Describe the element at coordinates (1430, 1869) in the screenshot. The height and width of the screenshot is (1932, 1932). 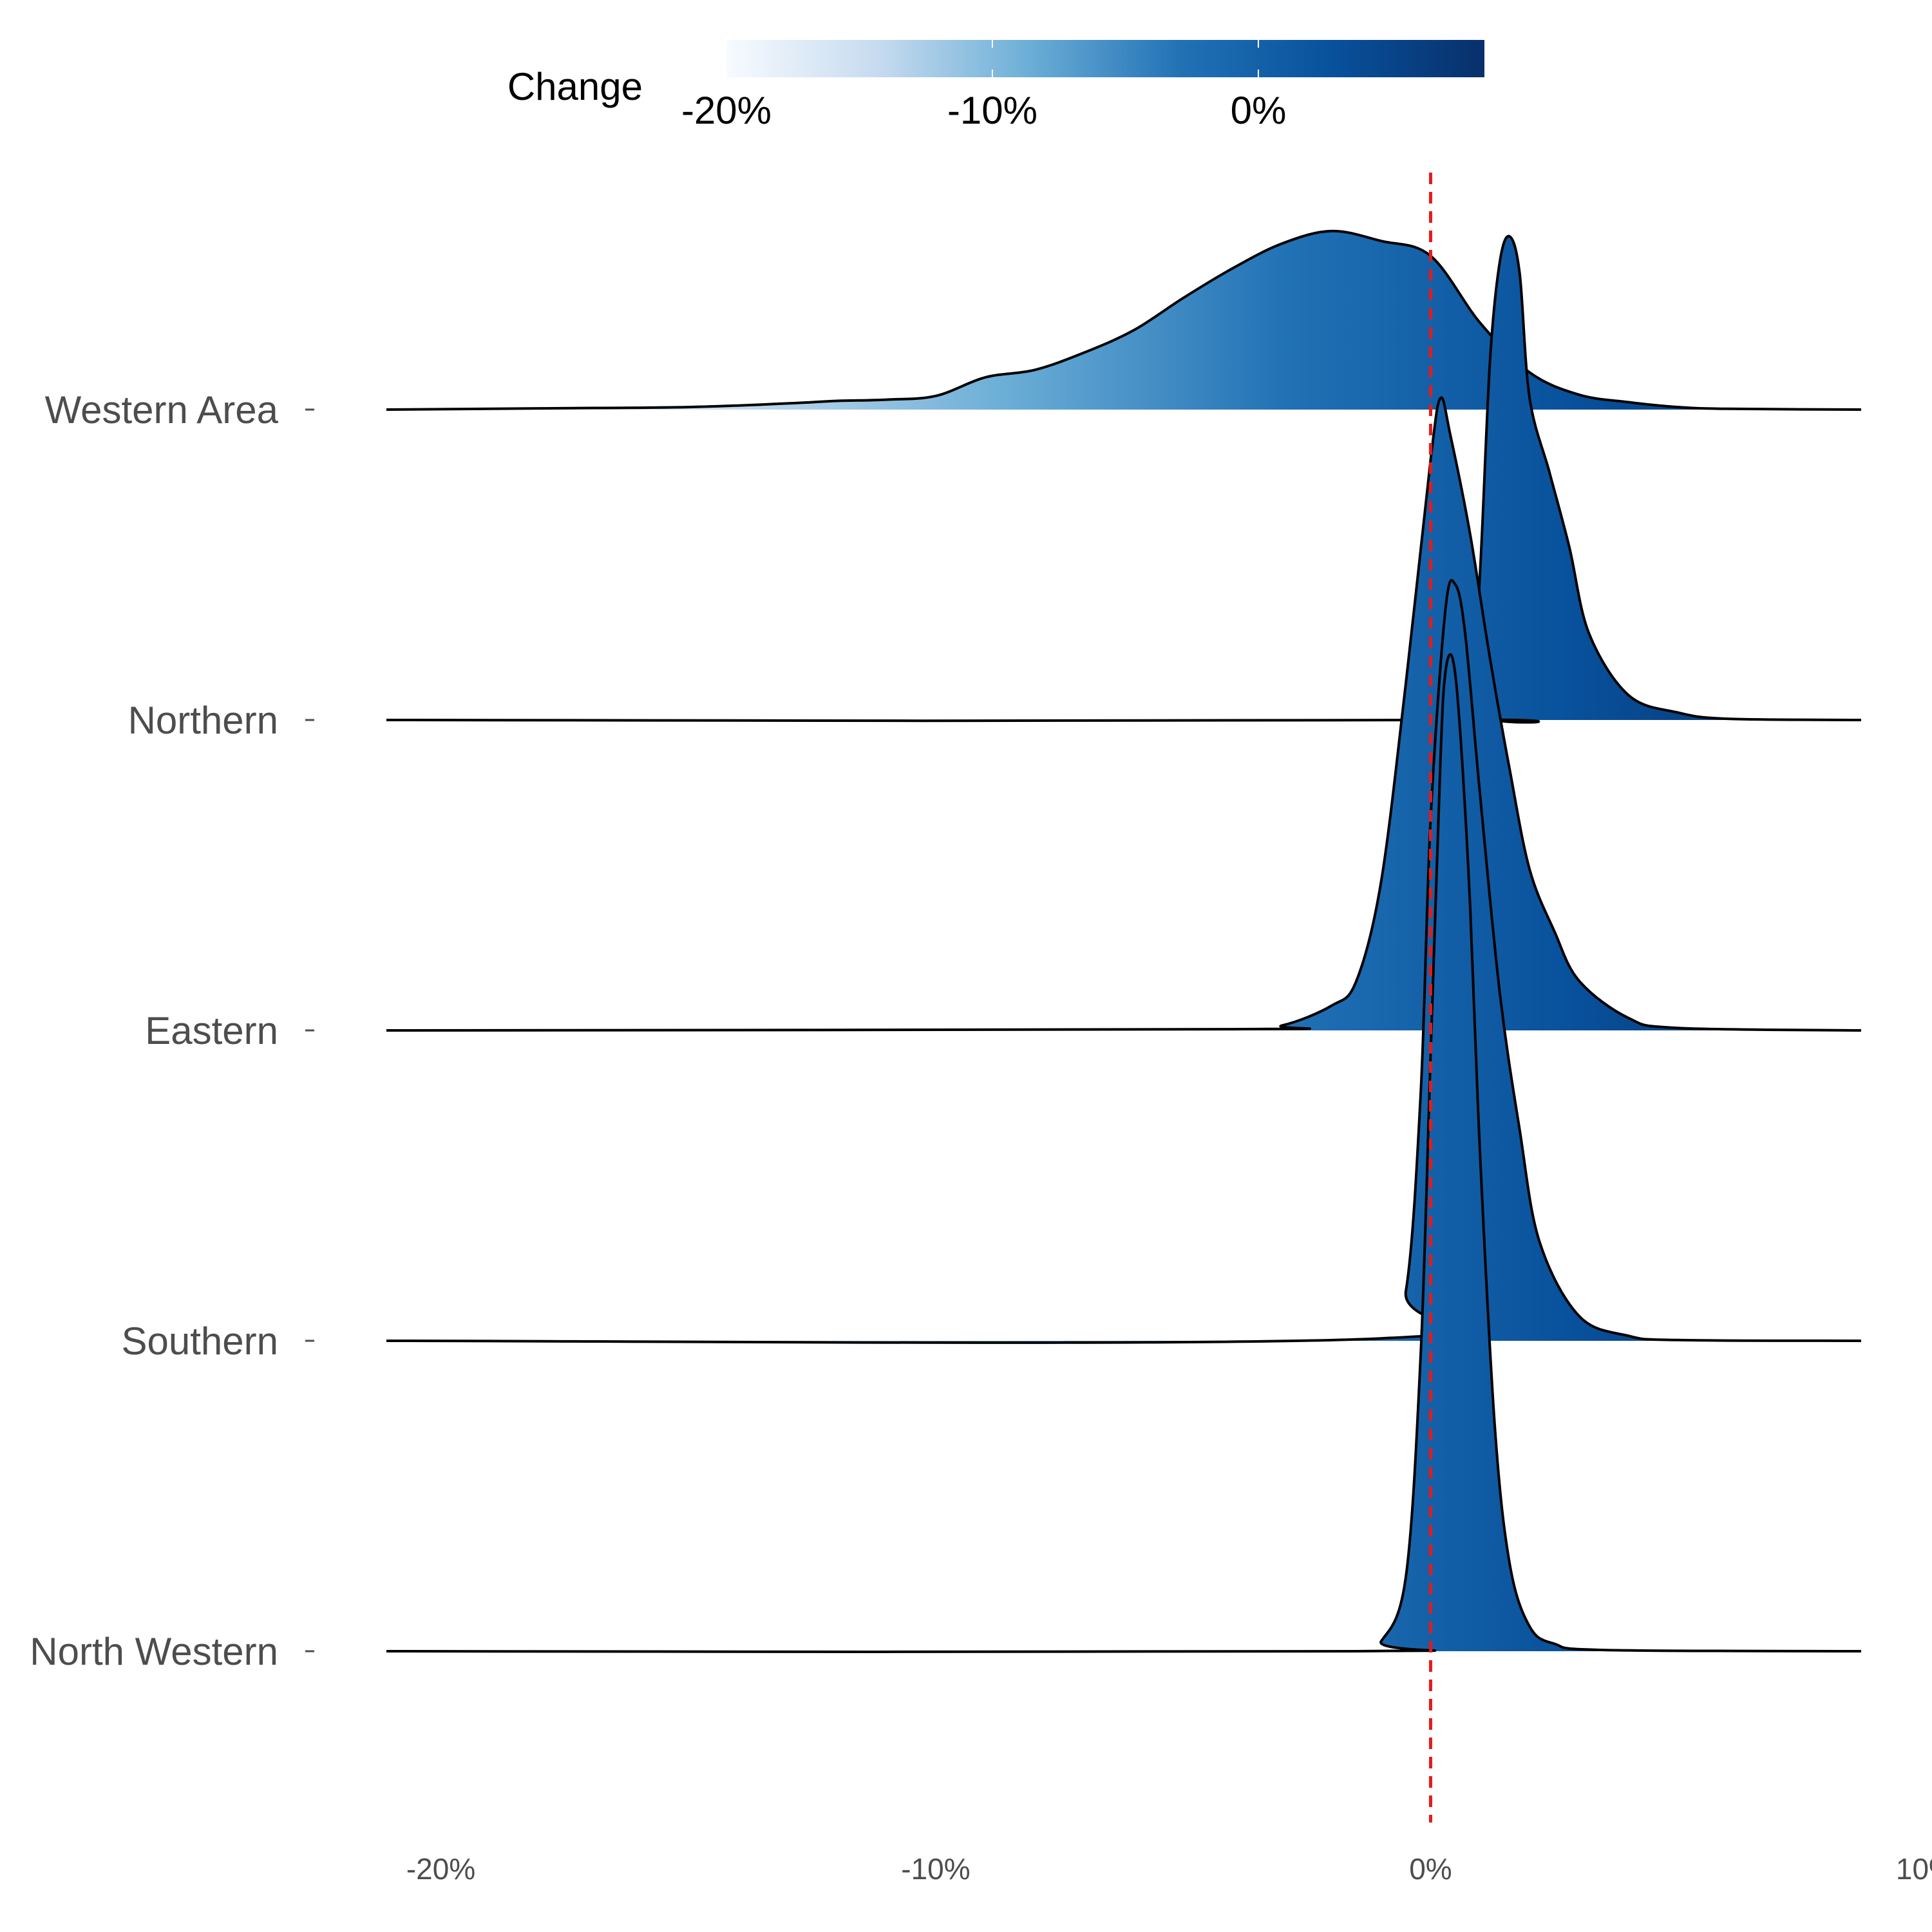
I see `x-tick-label: 0%` at that location.